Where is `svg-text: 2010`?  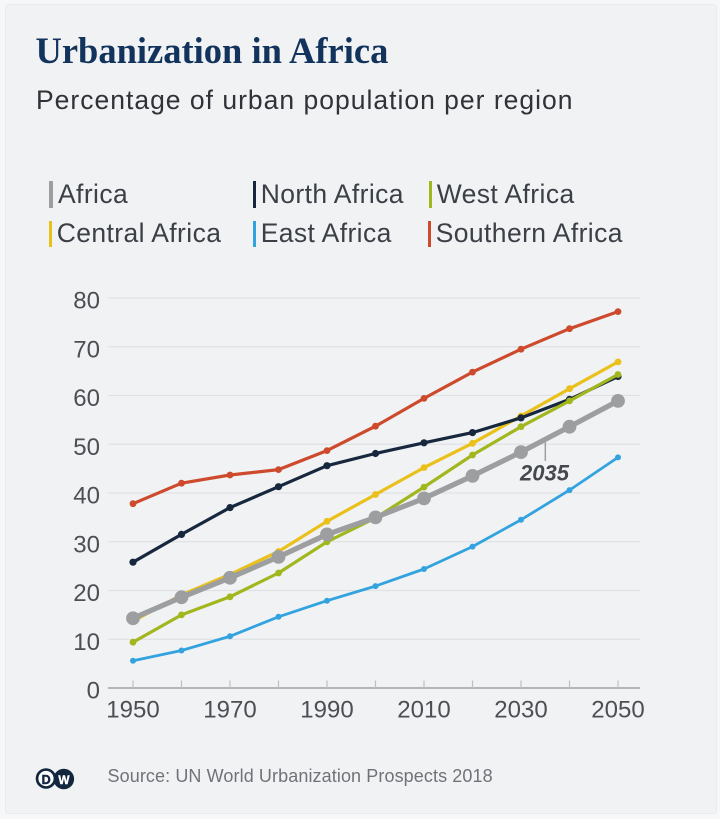 svg-text: 2010 is located at coordinates (423, 710).